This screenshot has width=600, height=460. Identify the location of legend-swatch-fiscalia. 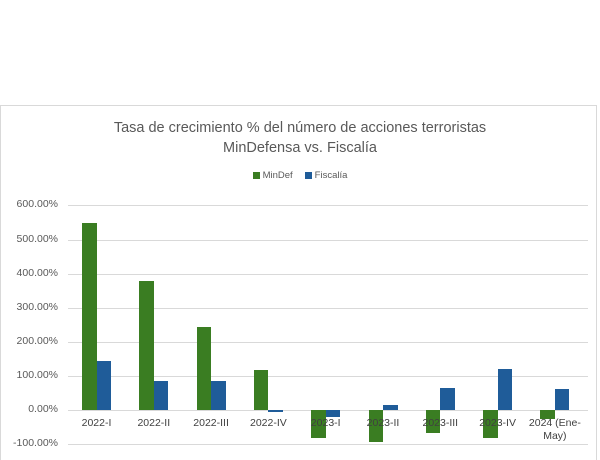
(308, 175).